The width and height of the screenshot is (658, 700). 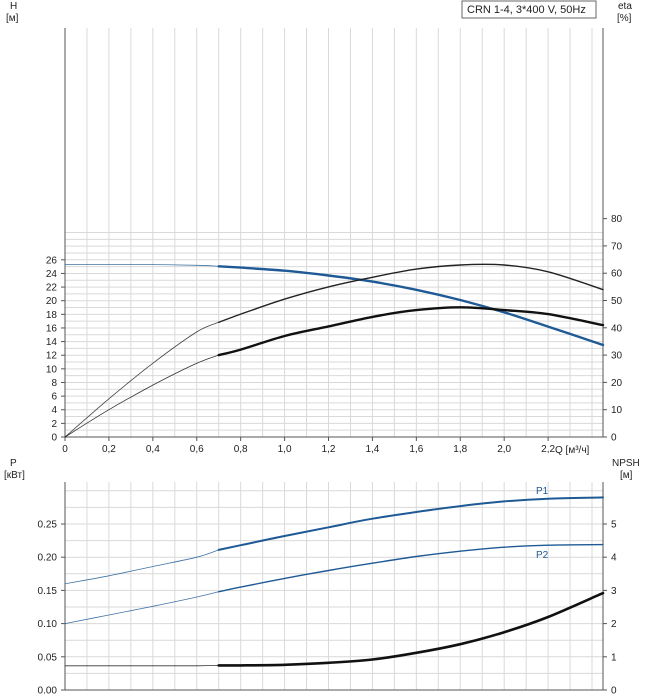 What do you see at coordinates (141, 607) in the screenshot?
I see `p2-power-curve-extrapolated-line` at bounding box center [141, 607].